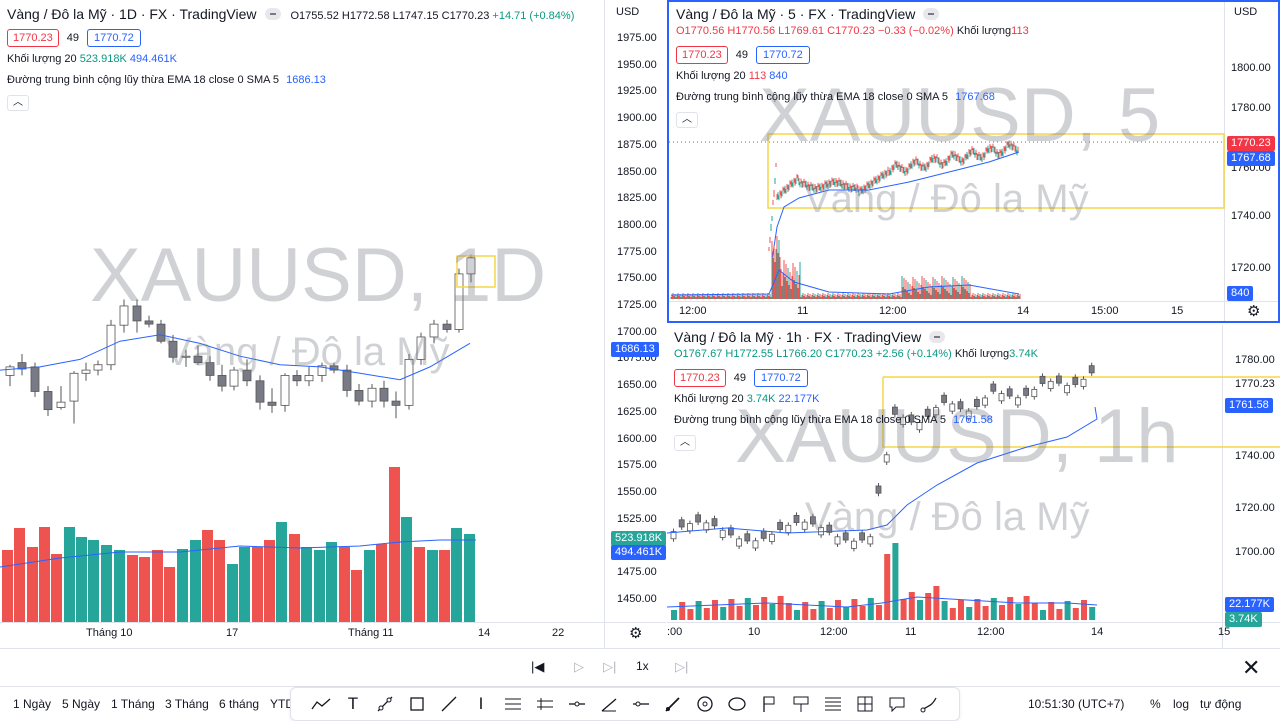 The height and width of the screenshot is (721, 1280). I want to click on play-icon: ▷, so click(579, 666).